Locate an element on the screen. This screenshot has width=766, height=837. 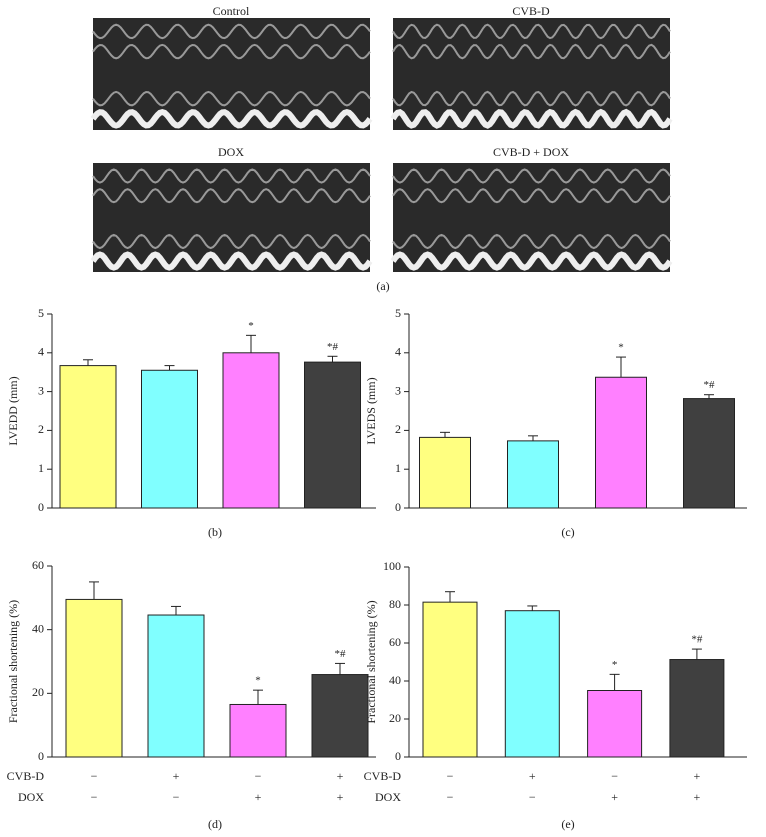
panel-caption: (d) is located at coordinates (215, 824).